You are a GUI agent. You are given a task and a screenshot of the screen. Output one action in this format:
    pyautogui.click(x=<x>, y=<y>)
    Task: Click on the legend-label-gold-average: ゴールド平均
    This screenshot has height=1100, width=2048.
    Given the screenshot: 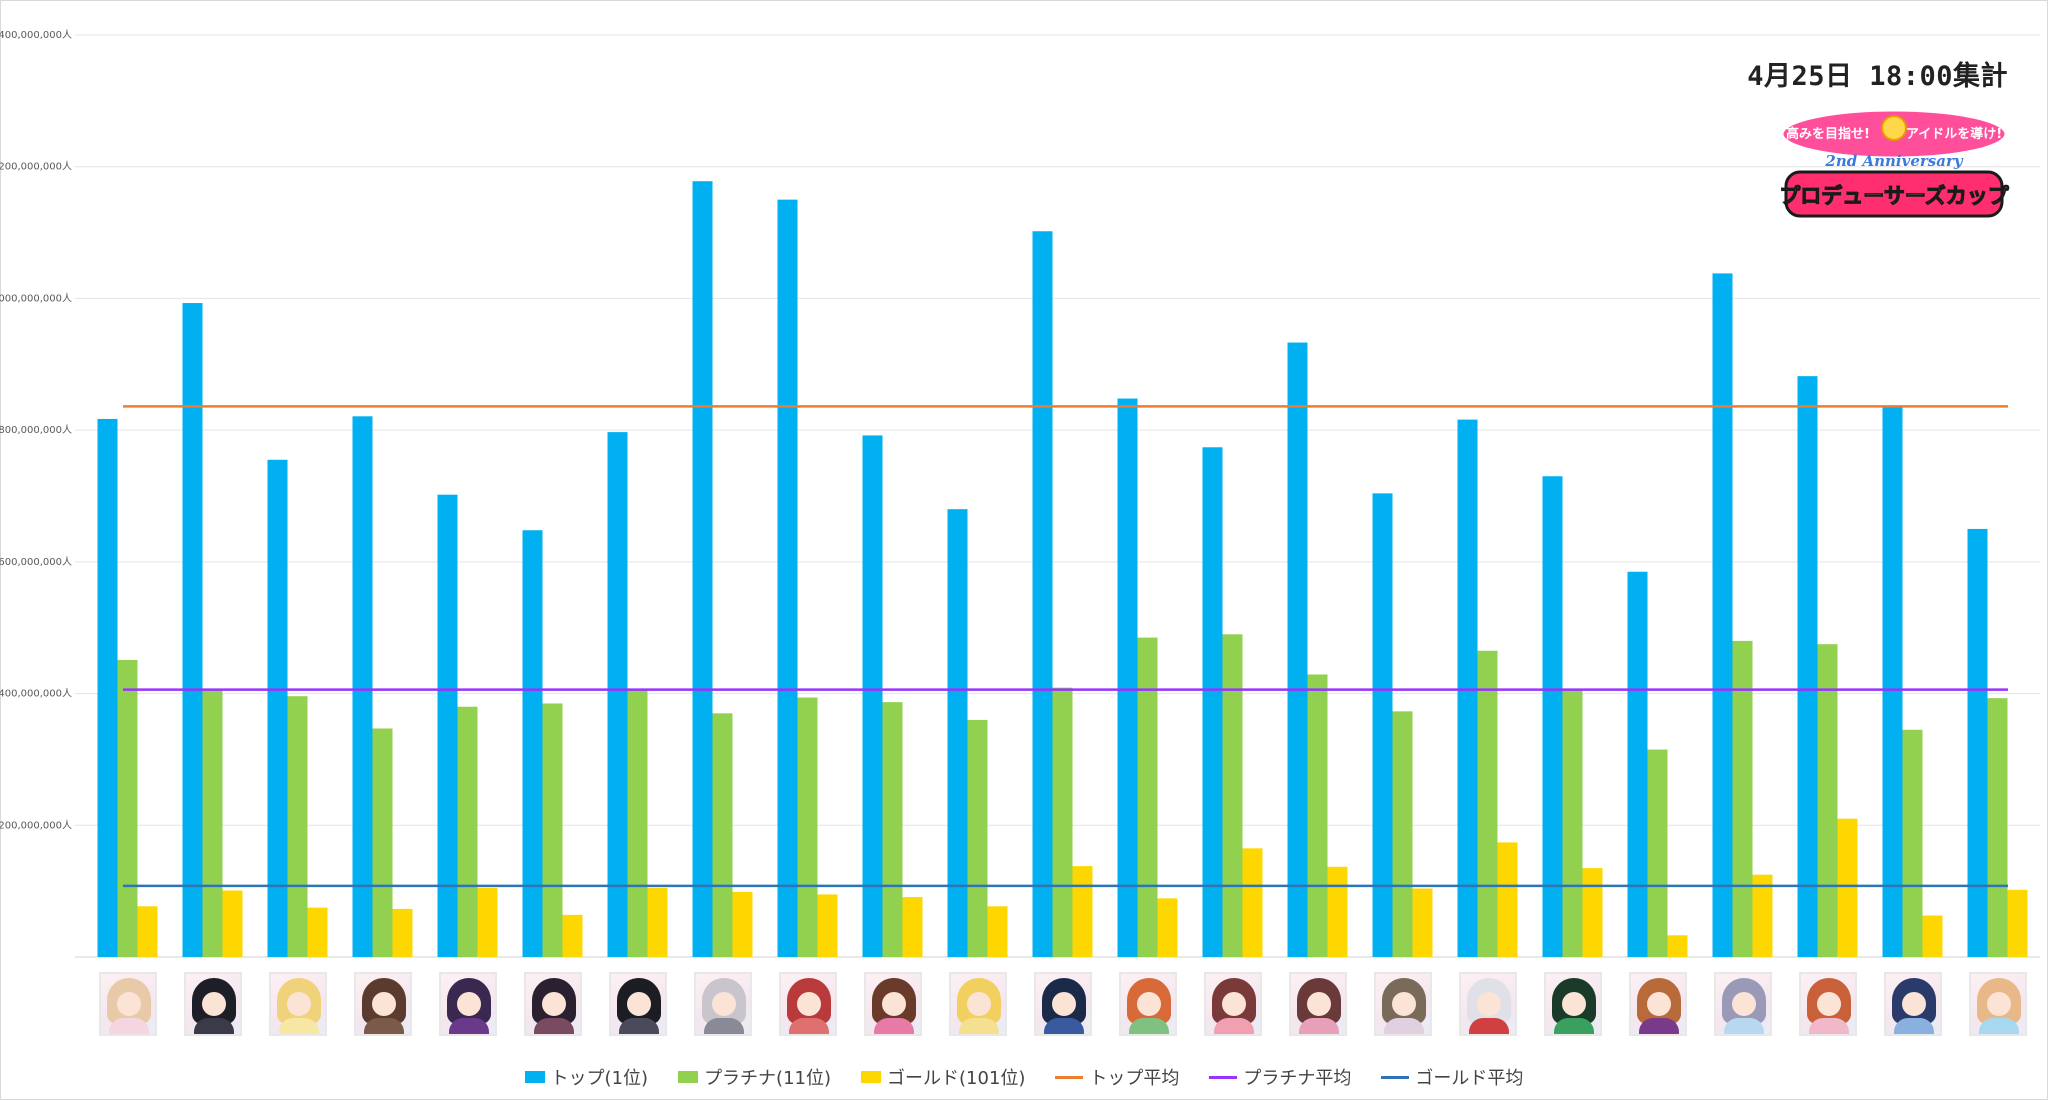 What is the action you would take?
    pyautogui.click(x=1469, y=1078)
    